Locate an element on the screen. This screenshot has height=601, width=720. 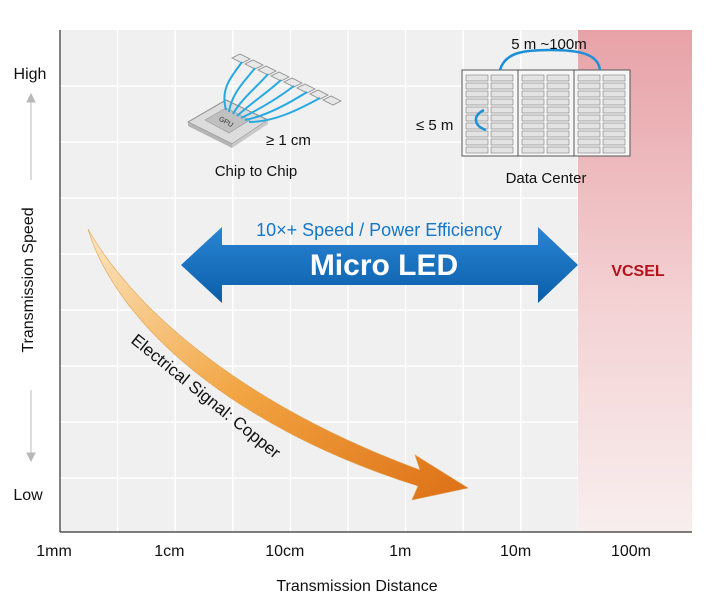
x-tick-label: 10cm is located at coordinates (284, 551).